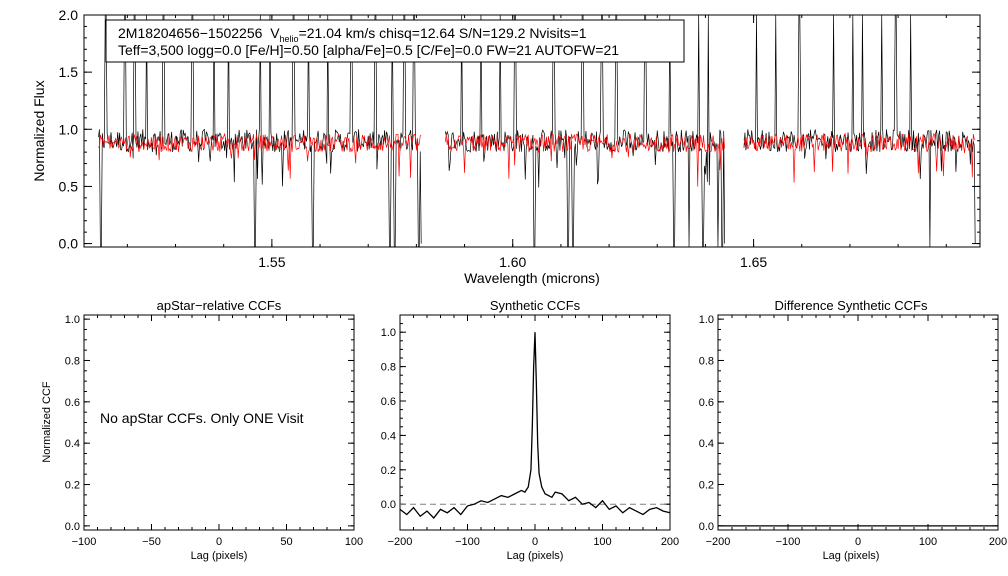 The width and height of the screenshot is (1008, 576). Describe the element at coordinates (535, 305) in the screenshot. I see `synthetic-ccf-title: Synthetic CCFs` at that location.